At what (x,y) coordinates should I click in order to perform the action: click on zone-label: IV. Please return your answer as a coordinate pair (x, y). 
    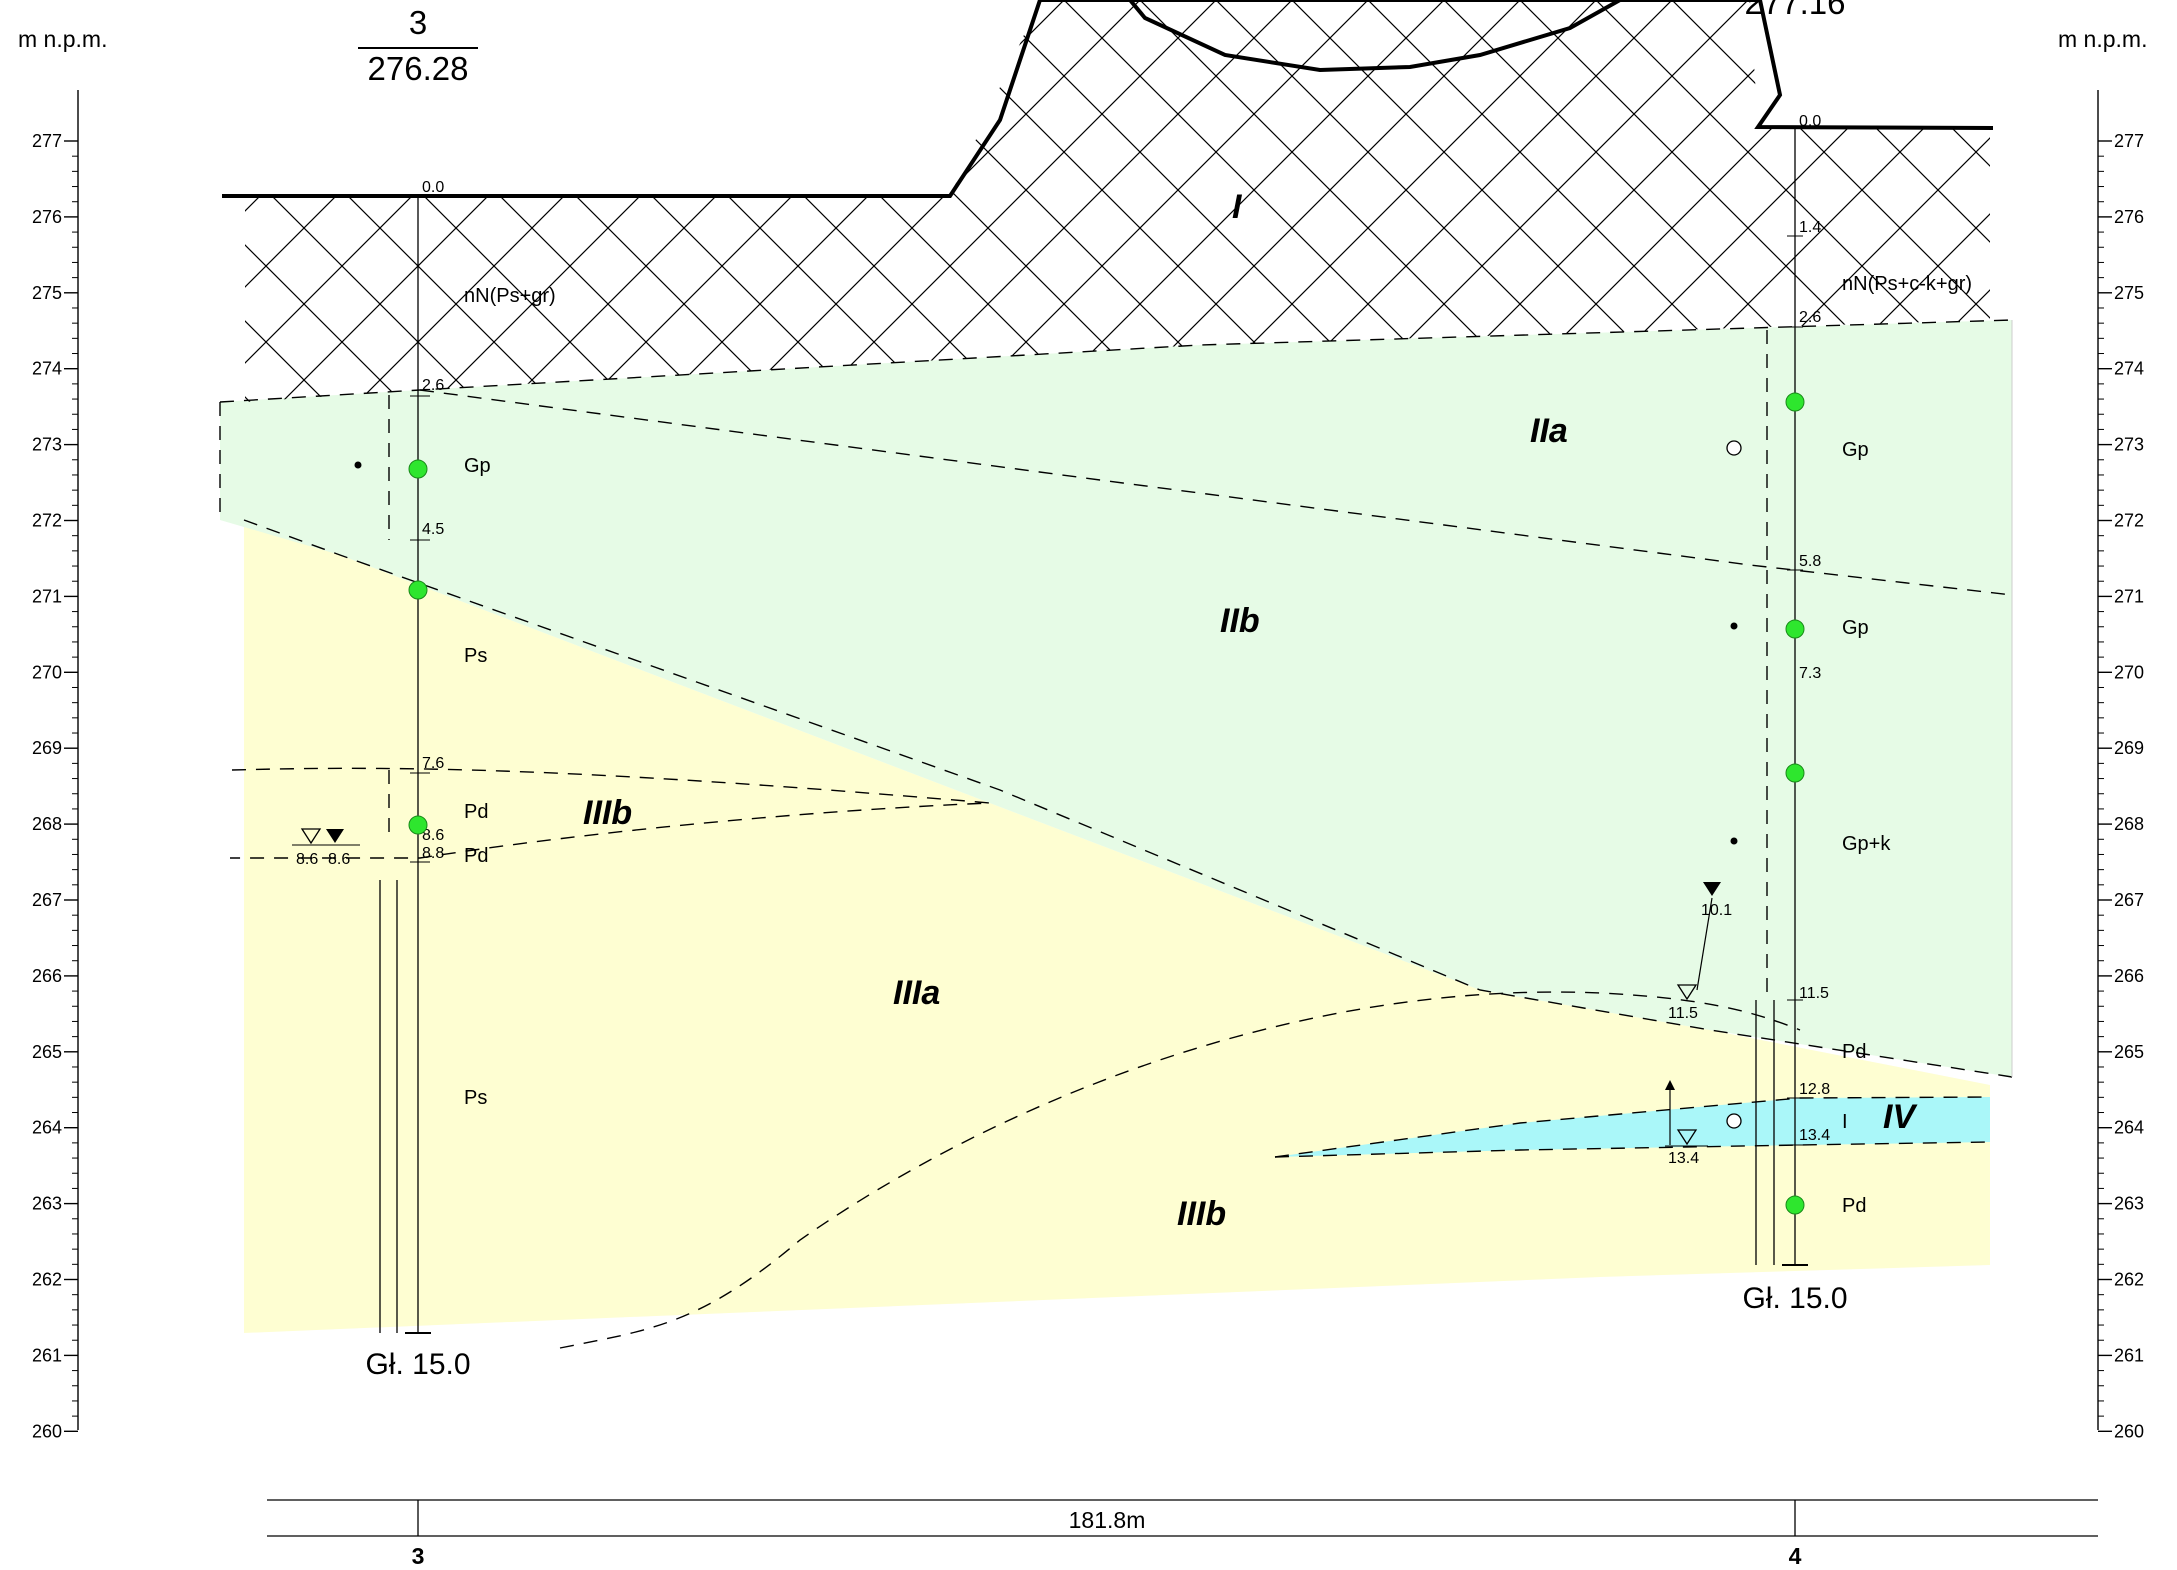
    Looking at the image, I should click on (1900, 1117).